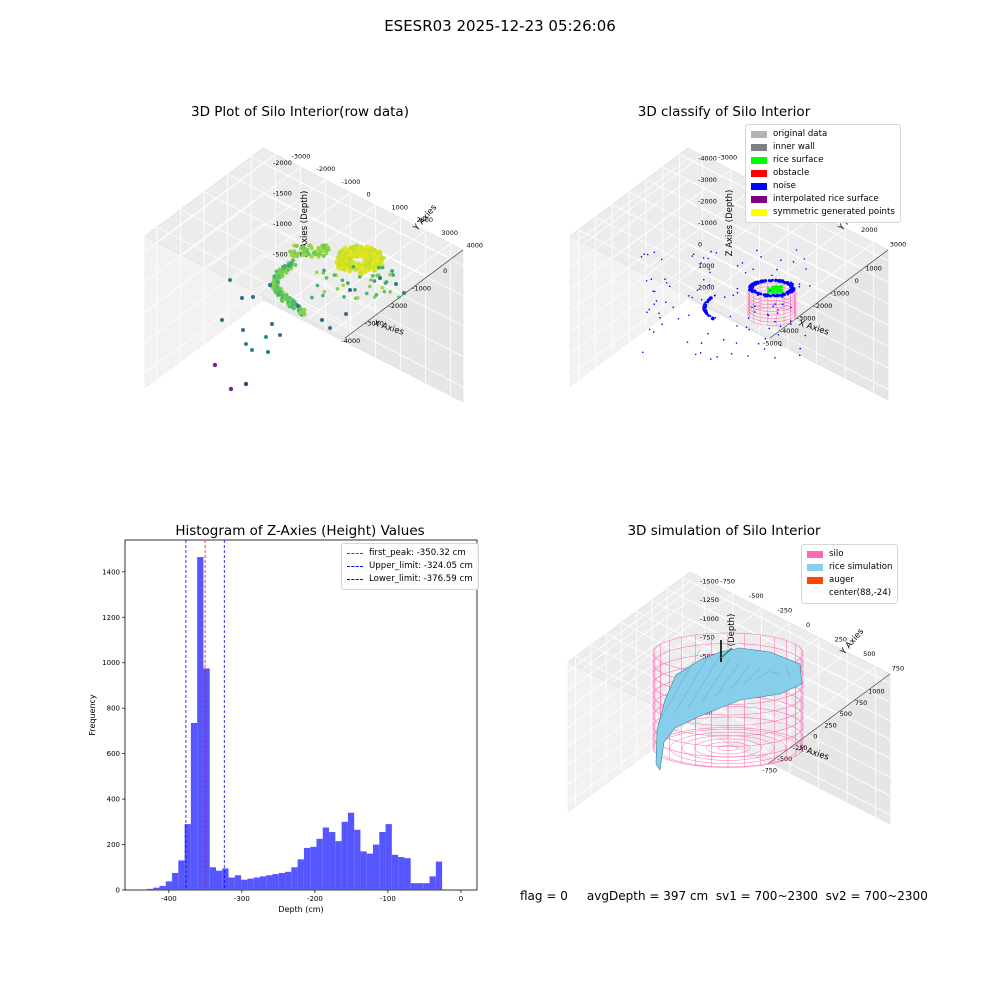 This screenshot has width=1000, height=1000. What do you see at coordinates (784, 610) in the screenshot?
I see `y-tick-label: -250` at bounding box center [784, 610].